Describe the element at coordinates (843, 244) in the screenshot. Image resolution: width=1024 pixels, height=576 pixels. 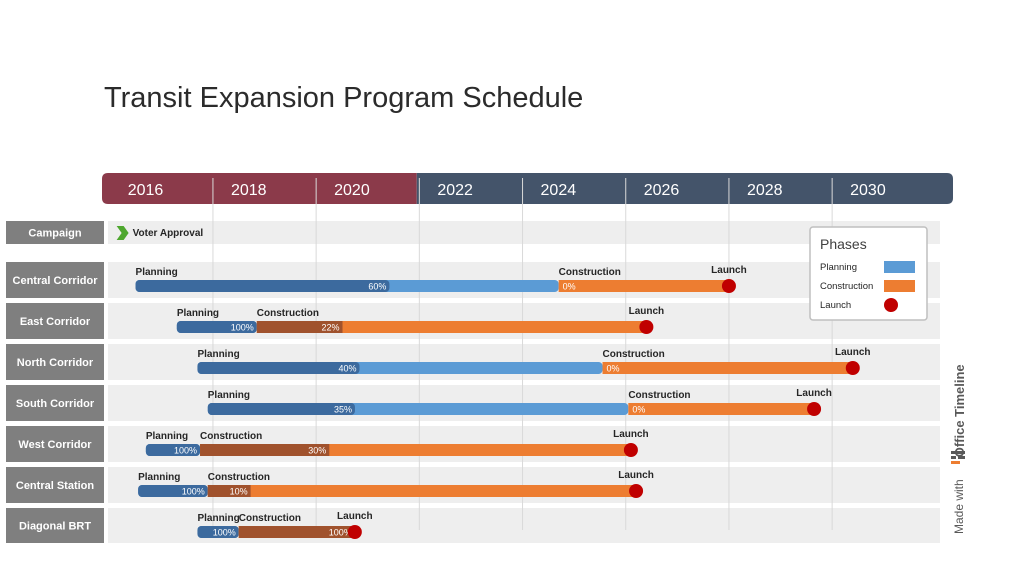
I see `legend-title: Phases` at that location.